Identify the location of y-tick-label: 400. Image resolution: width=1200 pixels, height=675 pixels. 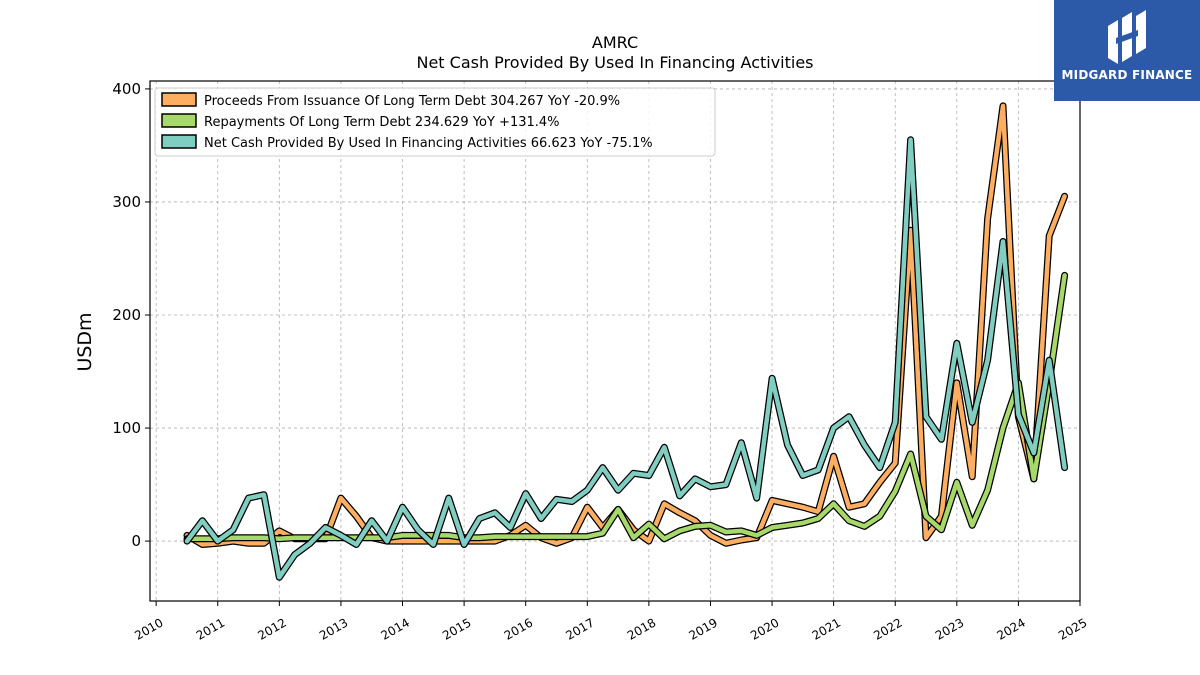
(126, 89).